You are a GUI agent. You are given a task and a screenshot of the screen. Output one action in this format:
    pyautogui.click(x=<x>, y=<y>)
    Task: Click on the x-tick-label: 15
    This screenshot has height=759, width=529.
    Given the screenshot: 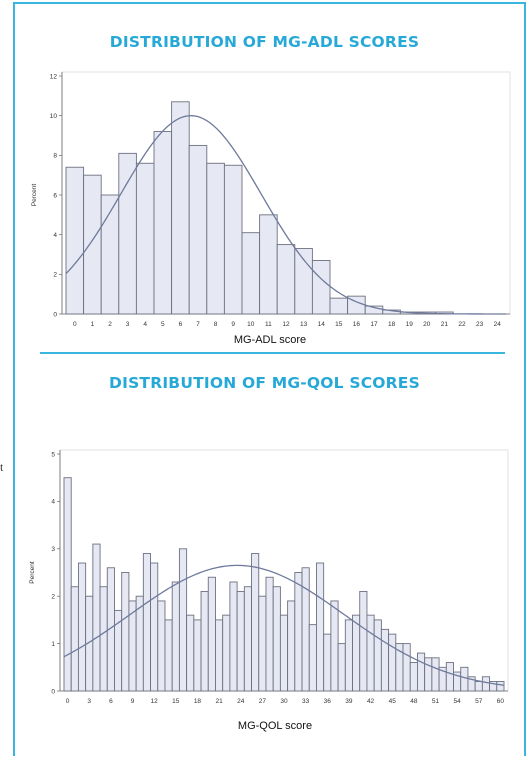 What is the action you would take?
    pyautogui.click(x=176, y=701)
    